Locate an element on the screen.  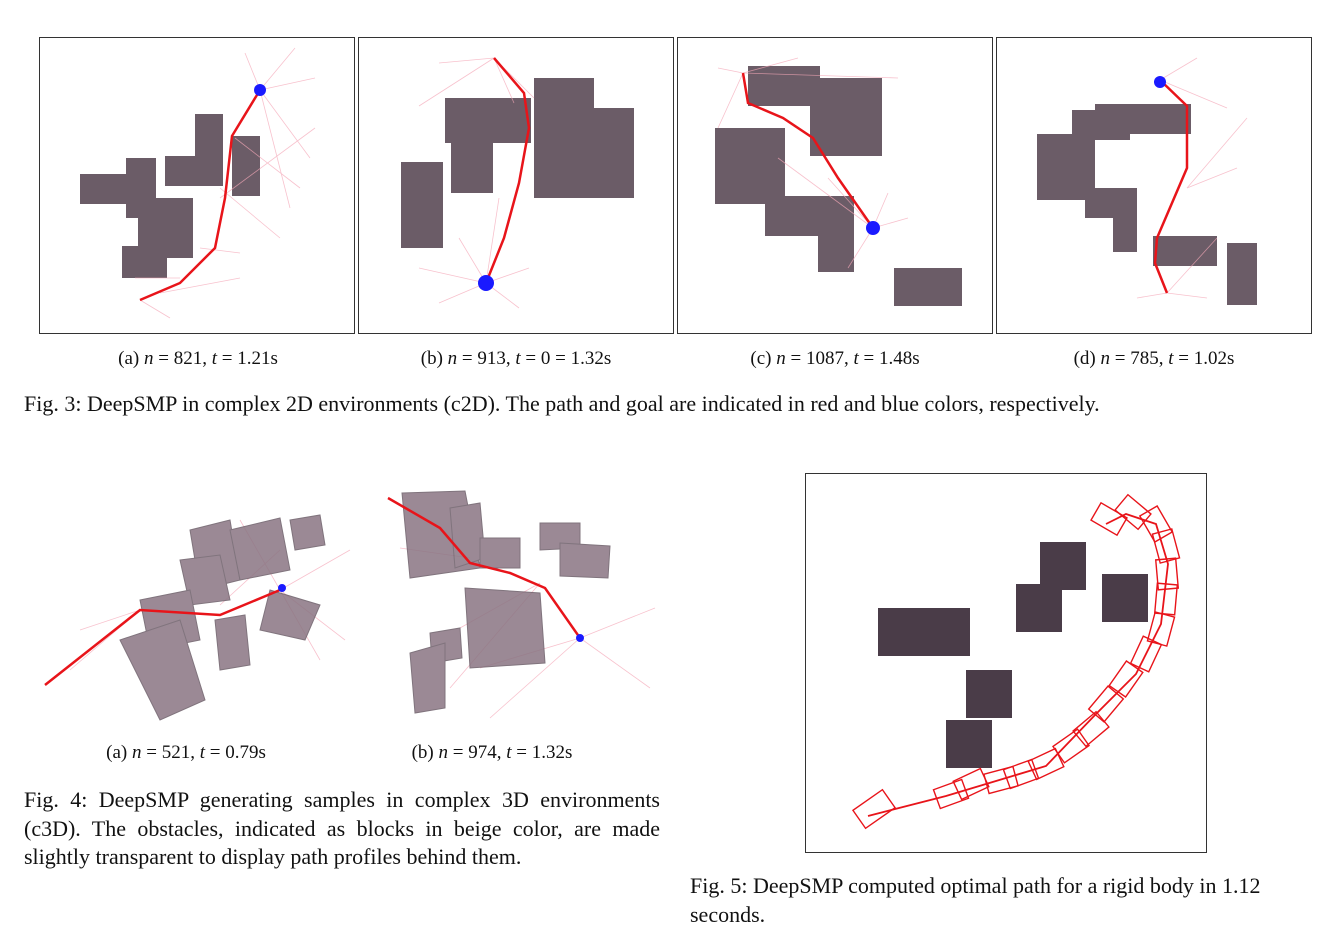
fig4-subcaption-b: (b) n = 974, t = 1.32s is located at coordinates (492, 752).